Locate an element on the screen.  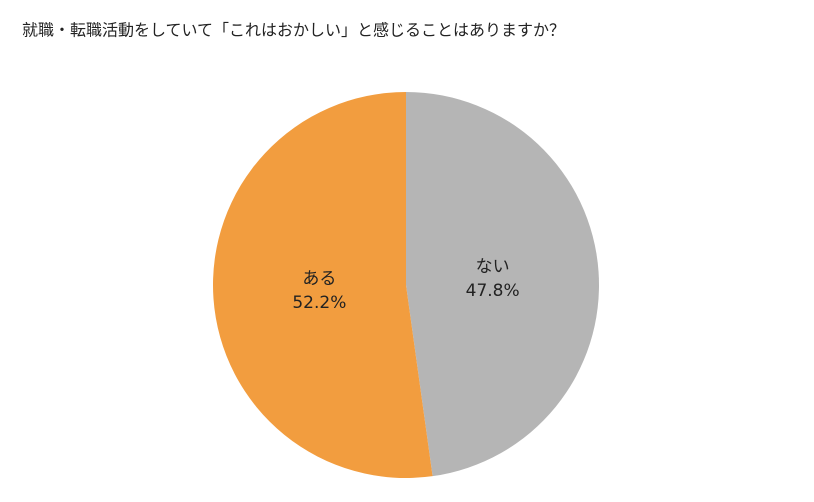
slice-category: ある is located at coordinates (319, 279).